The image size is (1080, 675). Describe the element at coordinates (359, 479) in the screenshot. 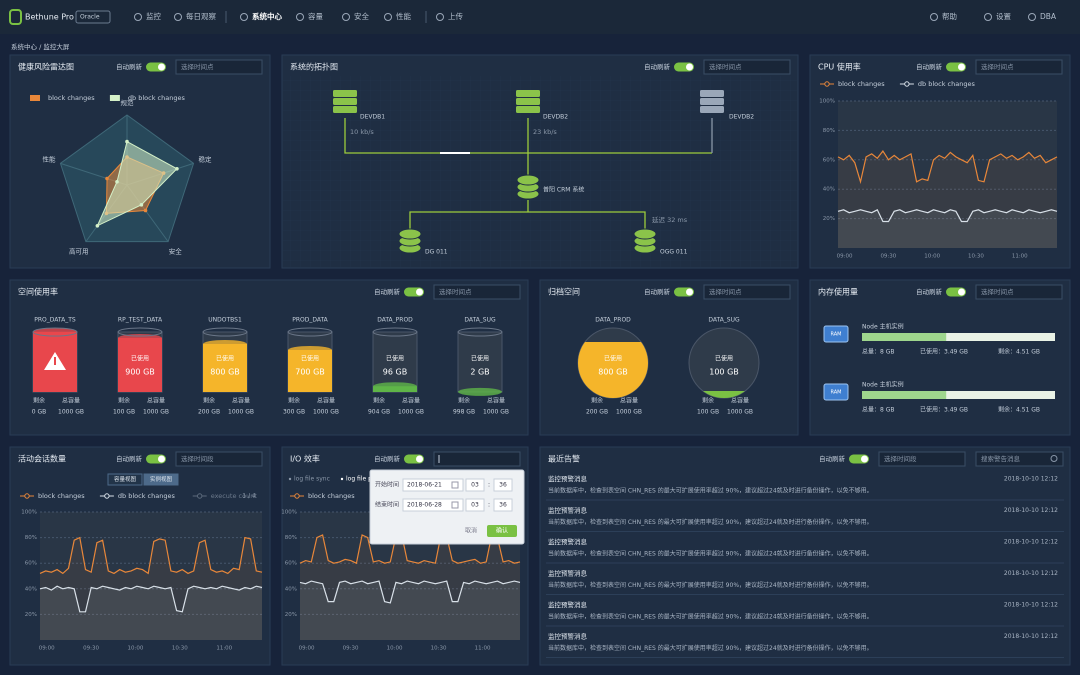

I see `io-tab: log file p` at that location.